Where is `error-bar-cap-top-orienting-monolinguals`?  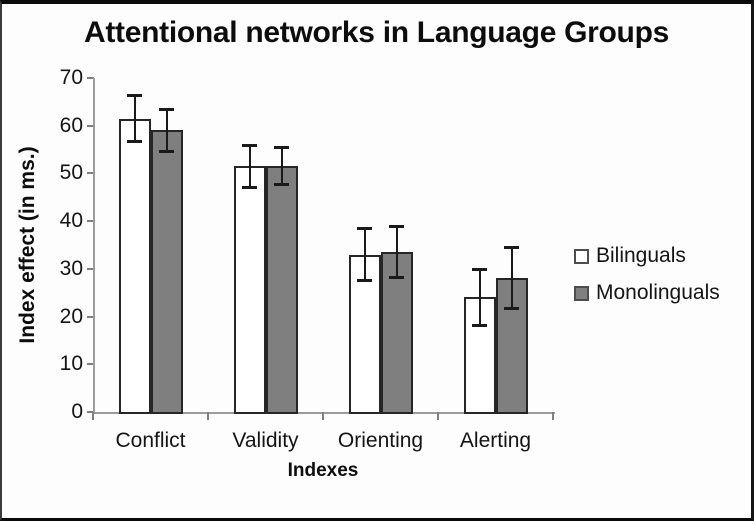 error-bar-cap-top-orienting-monolinguals is located at coordinates (396, 226).